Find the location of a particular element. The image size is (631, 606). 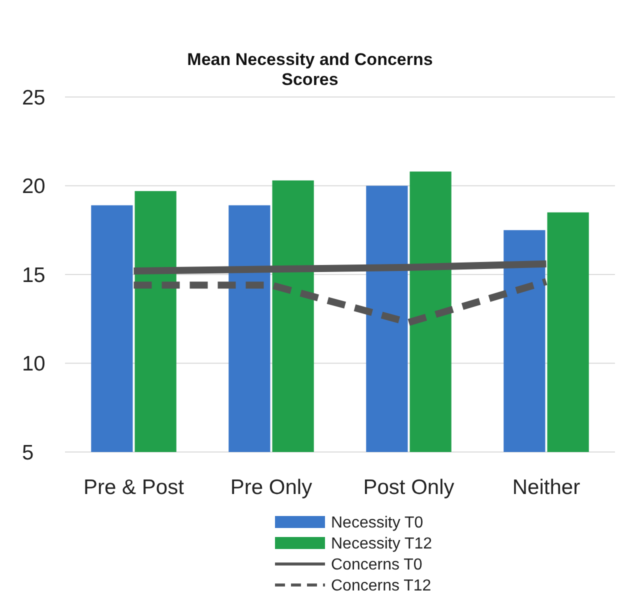

legend-label: Concerns T12 is located at coordinates (381, 586).